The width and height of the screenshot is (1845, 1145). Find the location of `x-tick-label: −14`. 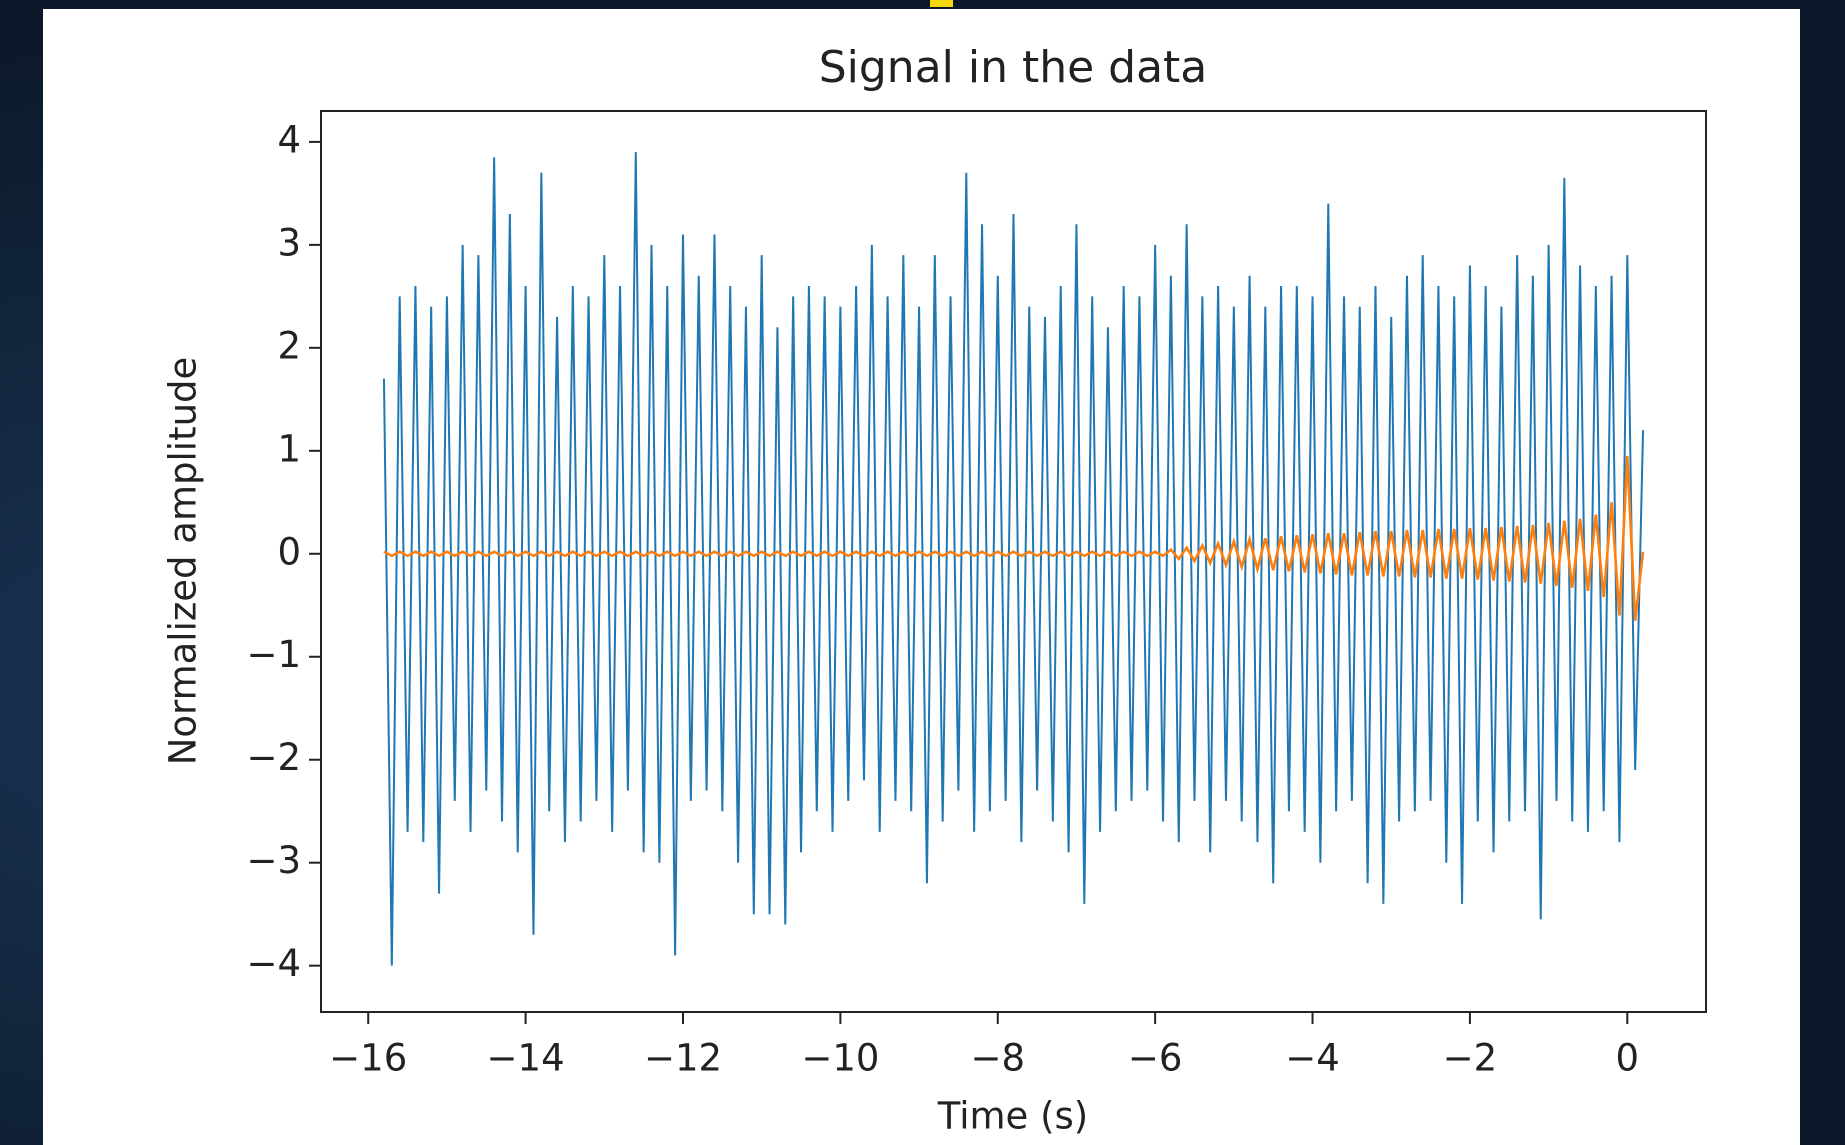

x-tick-label: −14 is located at coordinates (526, 1058).